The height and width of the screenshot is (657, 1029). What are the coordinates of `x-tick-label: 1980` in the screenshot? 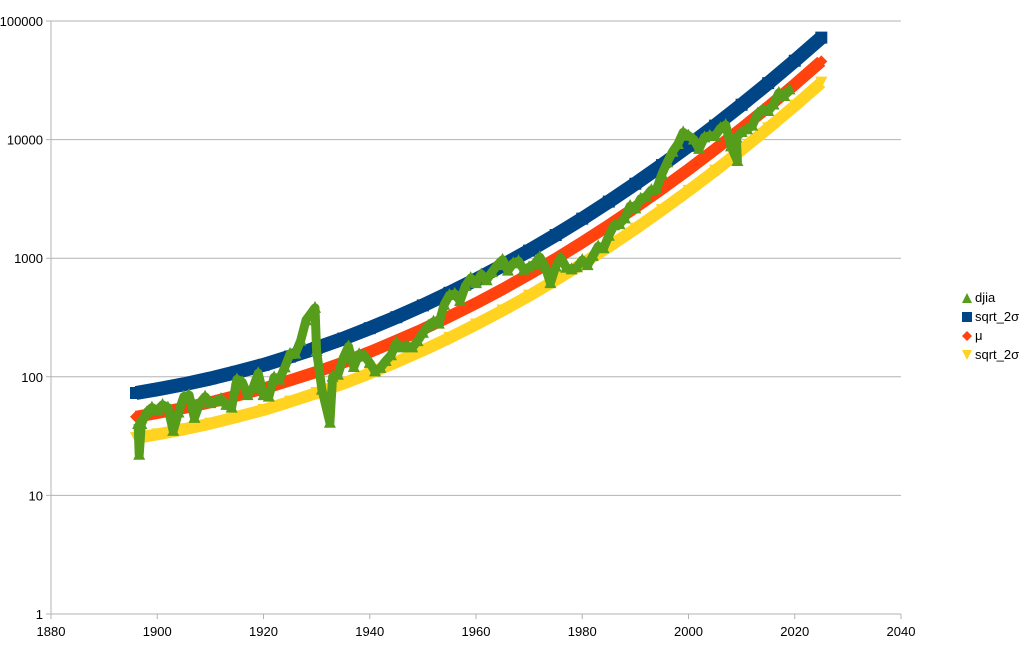 It's located at (582, 631).